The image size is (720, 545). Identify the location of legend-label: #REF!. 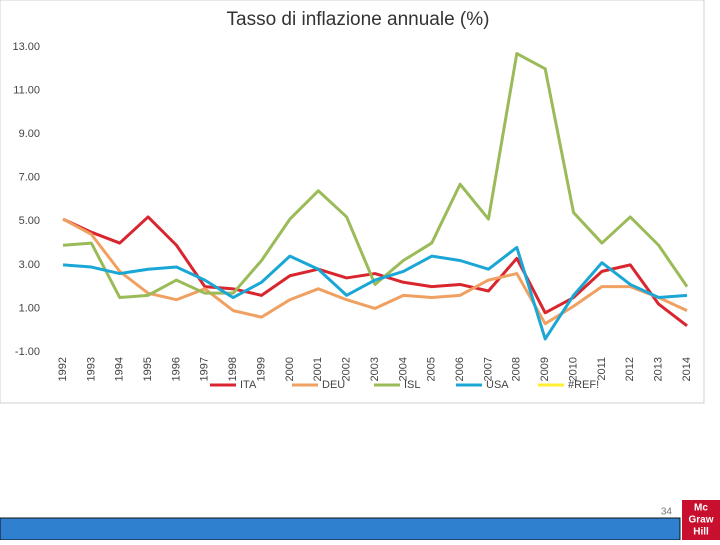
(583, 385).